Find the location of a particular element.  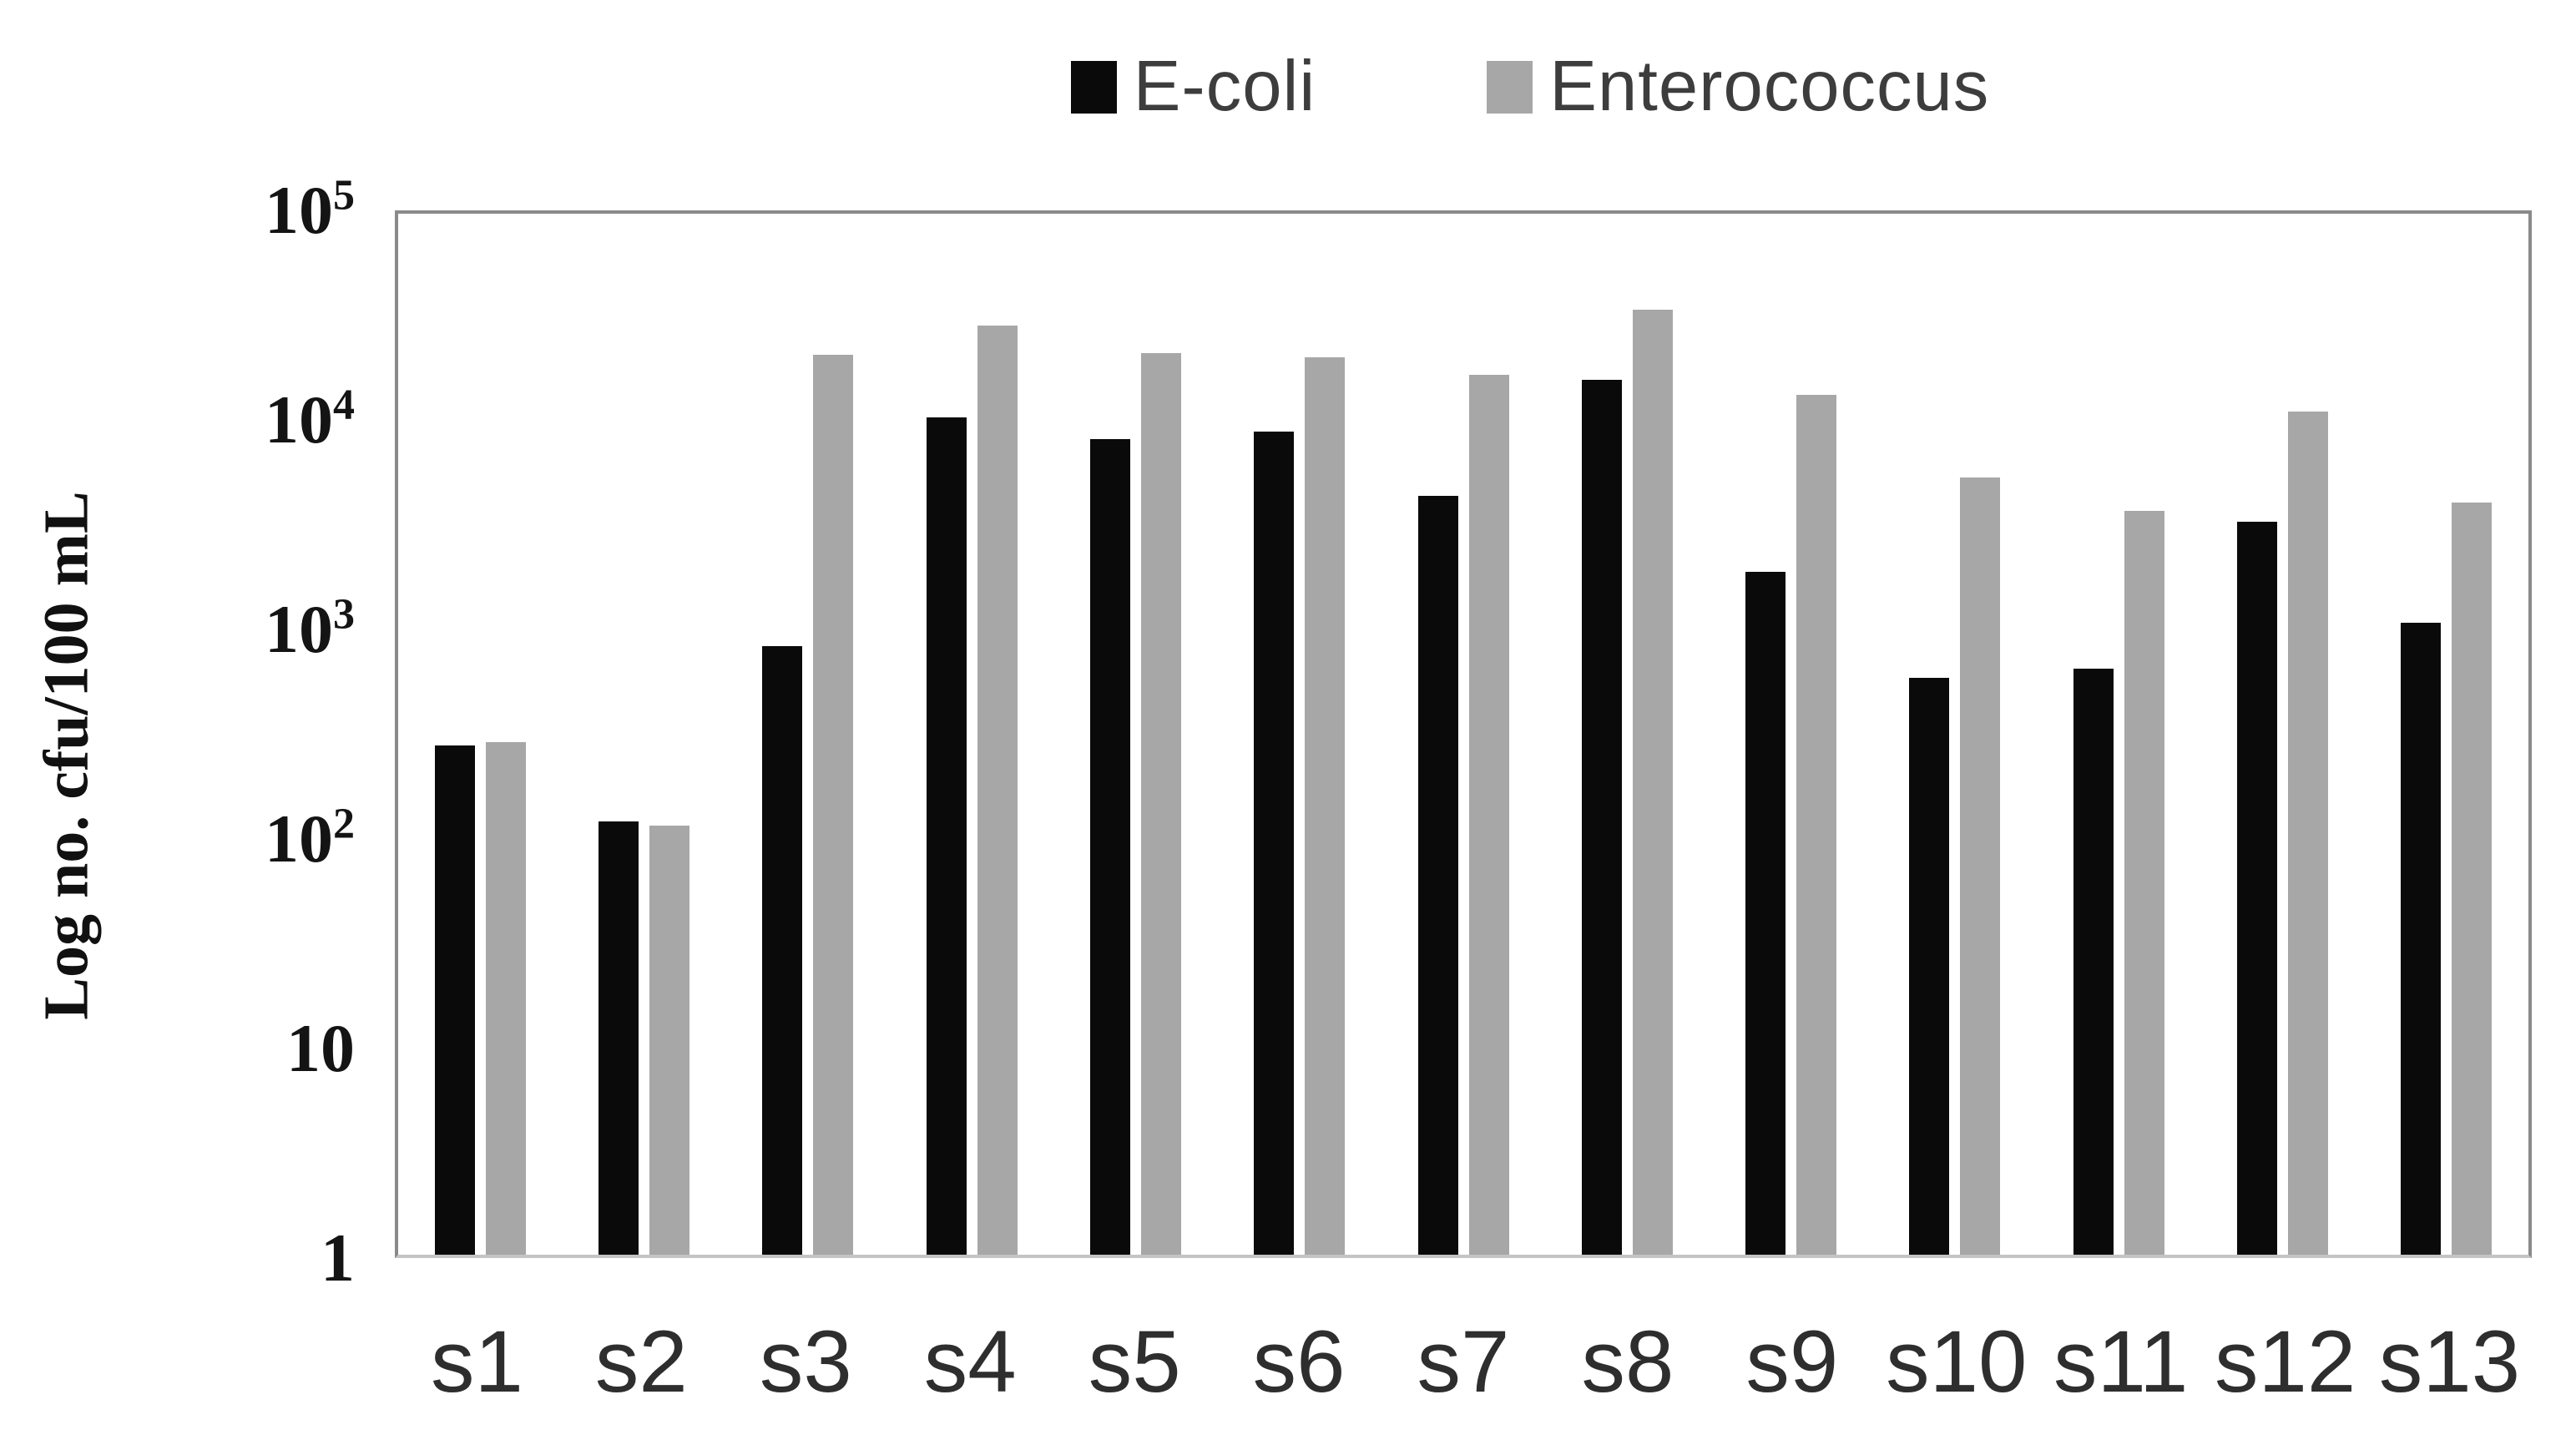

category-slot-s12 is located at coordinates (2282, 734).